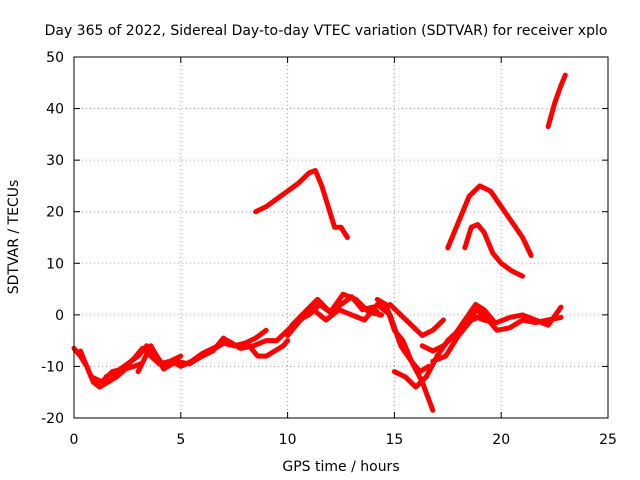 This screenshot has width=640, height=480. Describe the element at coordinates (288, 440) in the screenshot. I see `x-tick-label: 10` at that location.